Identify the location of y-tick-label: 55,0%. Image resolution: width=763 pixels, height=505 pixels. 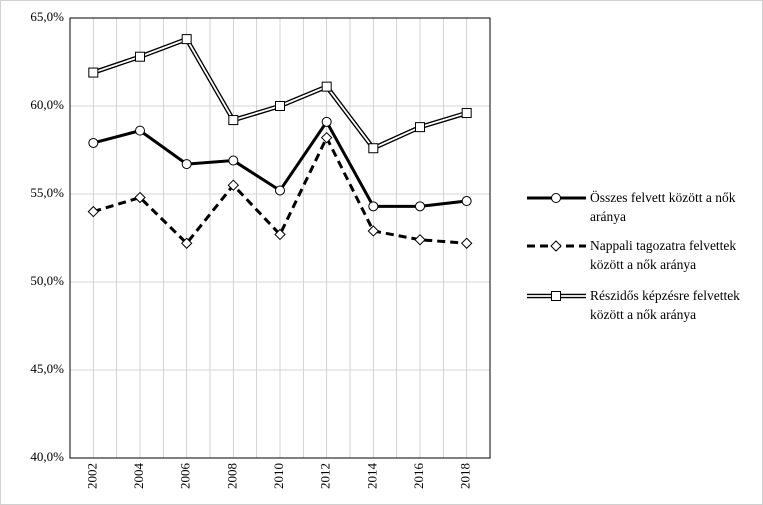
(47, 192).